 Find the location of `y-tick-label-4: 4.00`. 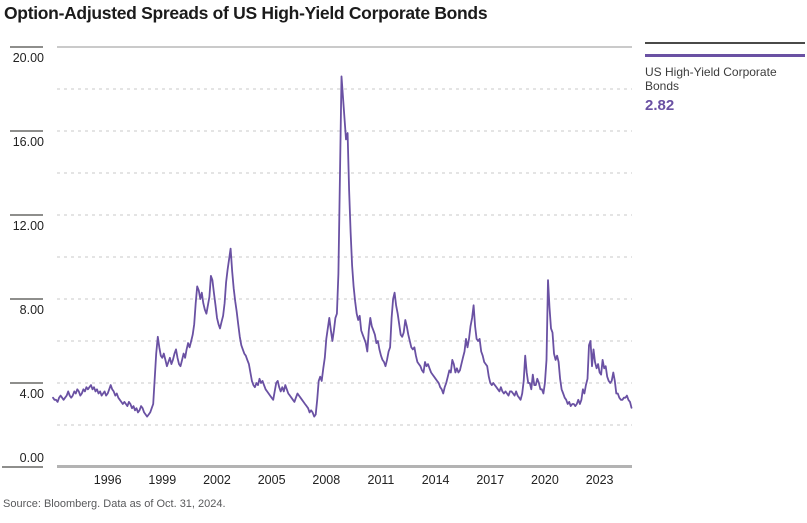

y-tick-label-4: 4.00 is located at coordinates (32, 394).